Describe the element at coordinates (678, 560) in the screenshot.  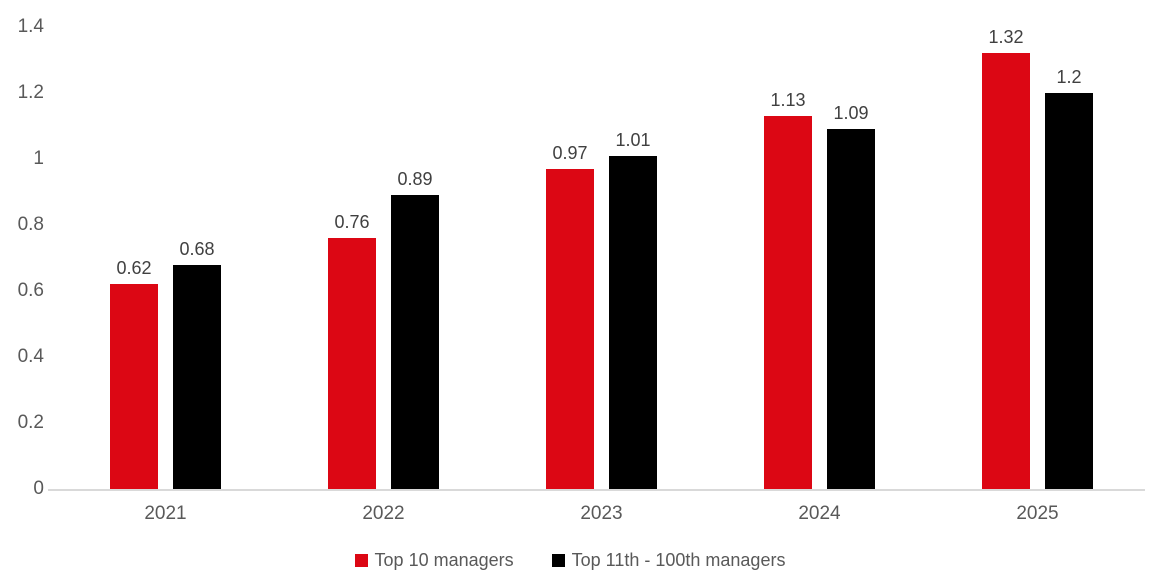
I see `legend-label: Top 11th - 100th managers` at that location.